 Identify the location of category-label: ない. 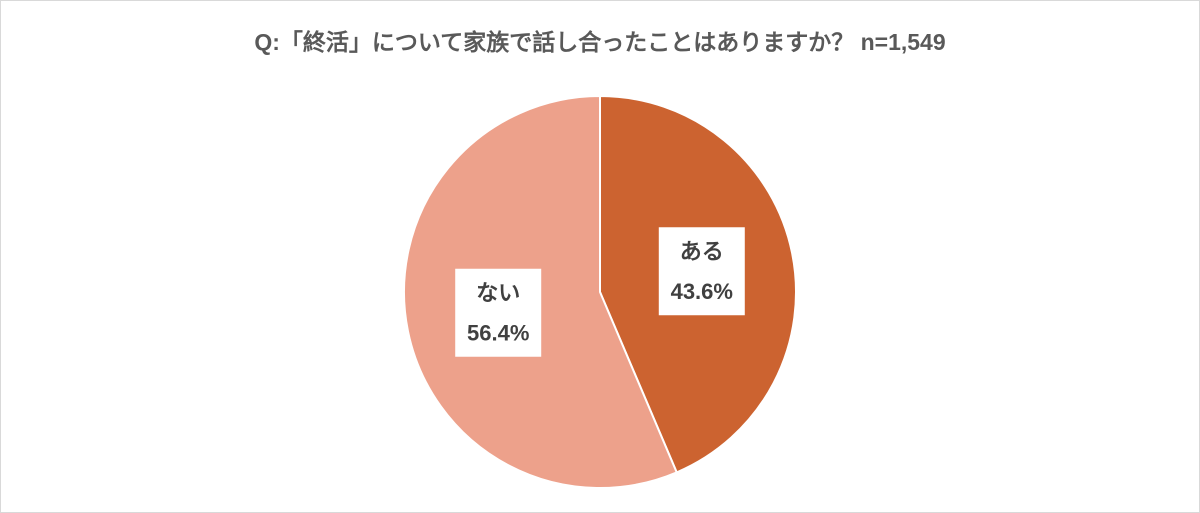
(498, 293).